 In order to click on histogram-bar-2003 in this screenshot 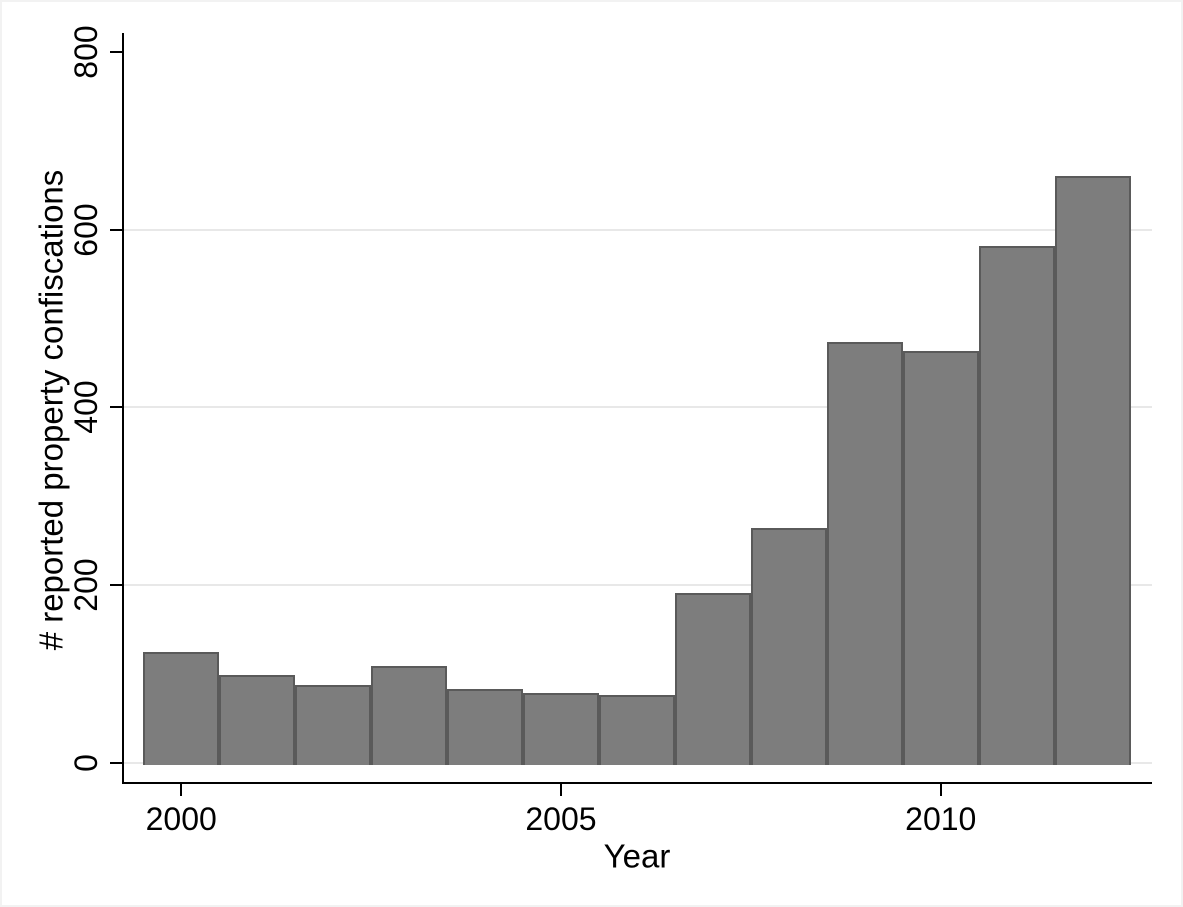, I will do `click(409, 715)`.